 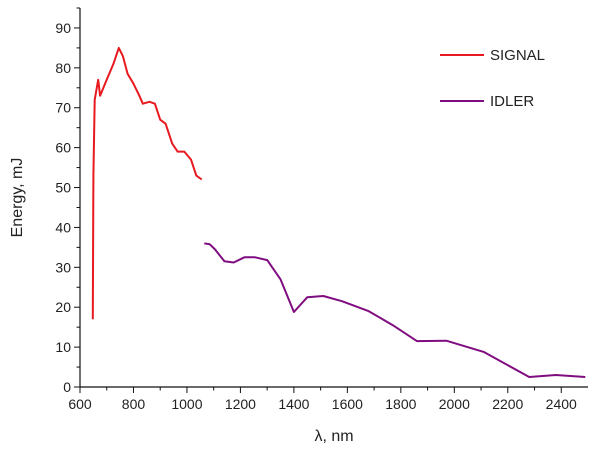 I want to click on y-tick-label: 0, so click(x=67, y=387).